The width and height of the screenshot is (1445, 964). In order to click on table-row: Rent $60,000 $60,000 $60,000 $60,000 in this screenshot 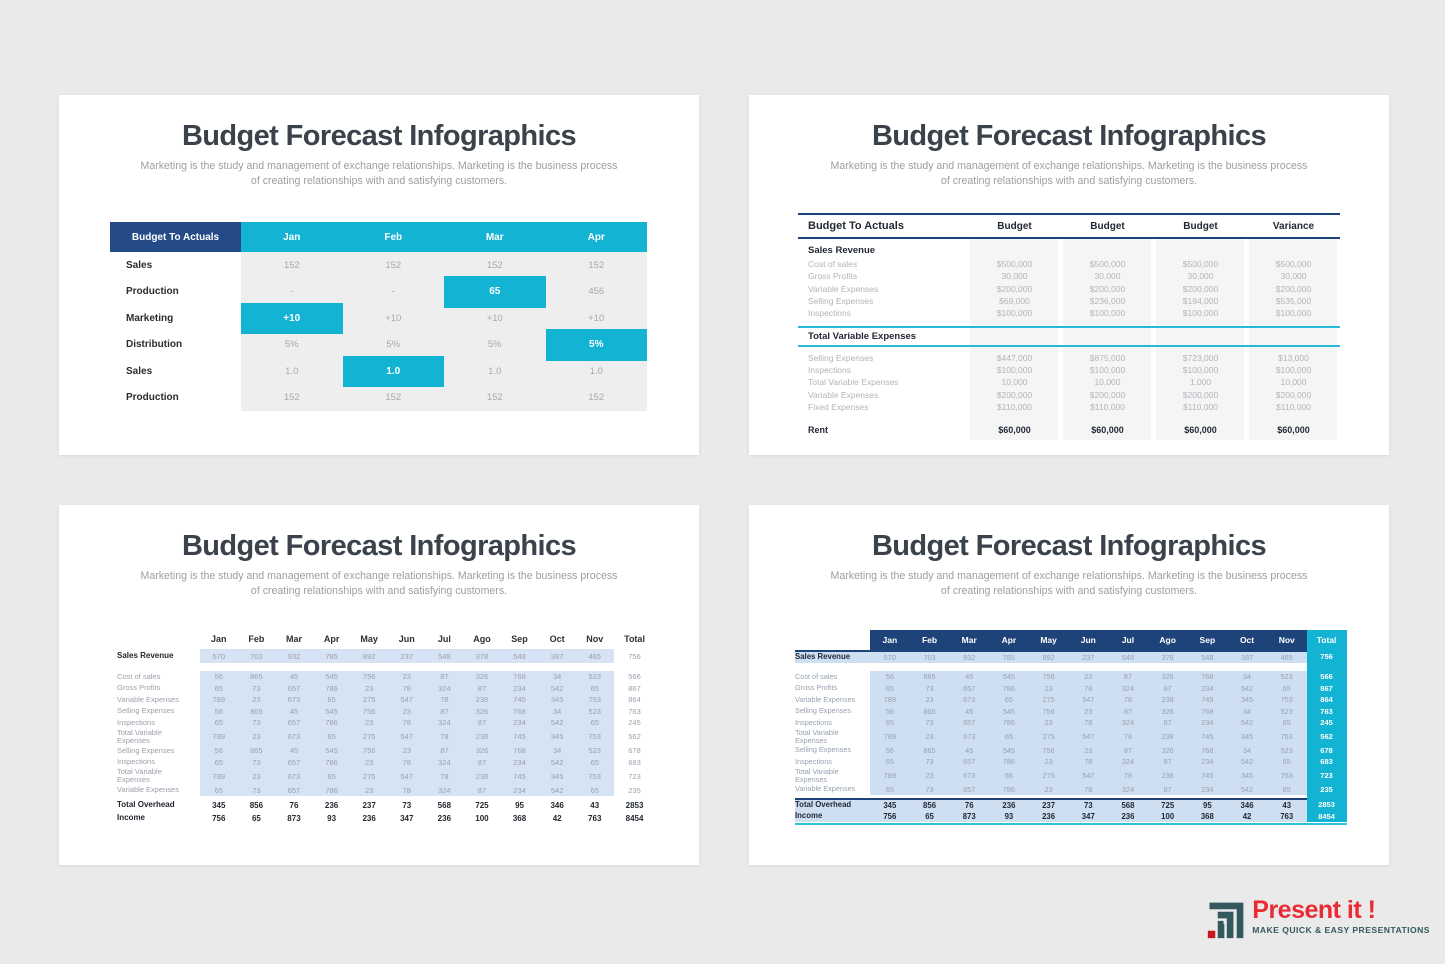, I will do `click(1069, 430)`.